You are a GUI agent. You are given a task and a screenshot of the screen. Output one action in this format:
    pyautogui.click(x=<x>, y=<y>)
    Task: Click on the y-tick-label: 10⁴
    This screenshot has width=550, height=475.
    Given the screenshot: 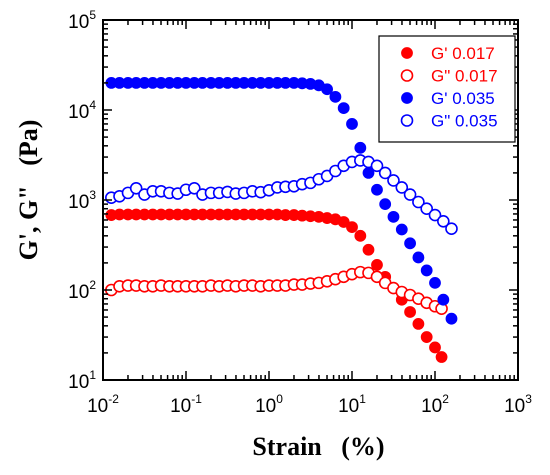 What is the action you would take?
    pyautogui.click(x=82, y=110)
    